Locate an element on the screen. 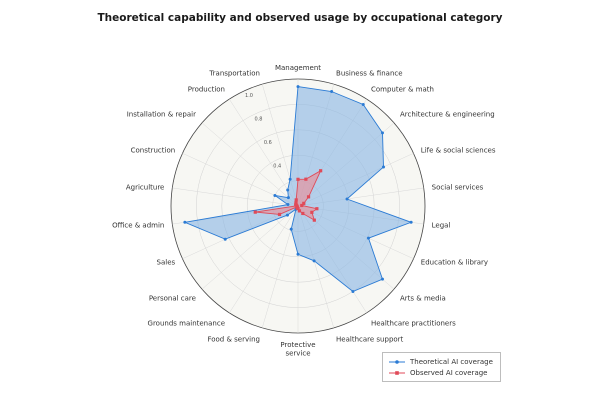 The width and height of the screenshot is (600, 400). category-label: Construction is located at coordinates (153, 150).